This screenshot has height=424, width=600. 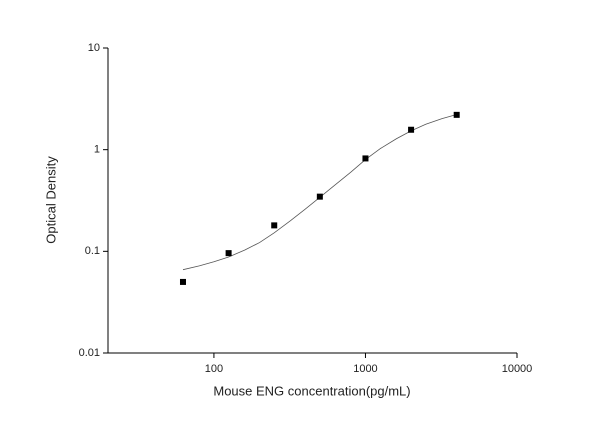 I want to click on y-tick-label: 10, so click(x=94, y=48).